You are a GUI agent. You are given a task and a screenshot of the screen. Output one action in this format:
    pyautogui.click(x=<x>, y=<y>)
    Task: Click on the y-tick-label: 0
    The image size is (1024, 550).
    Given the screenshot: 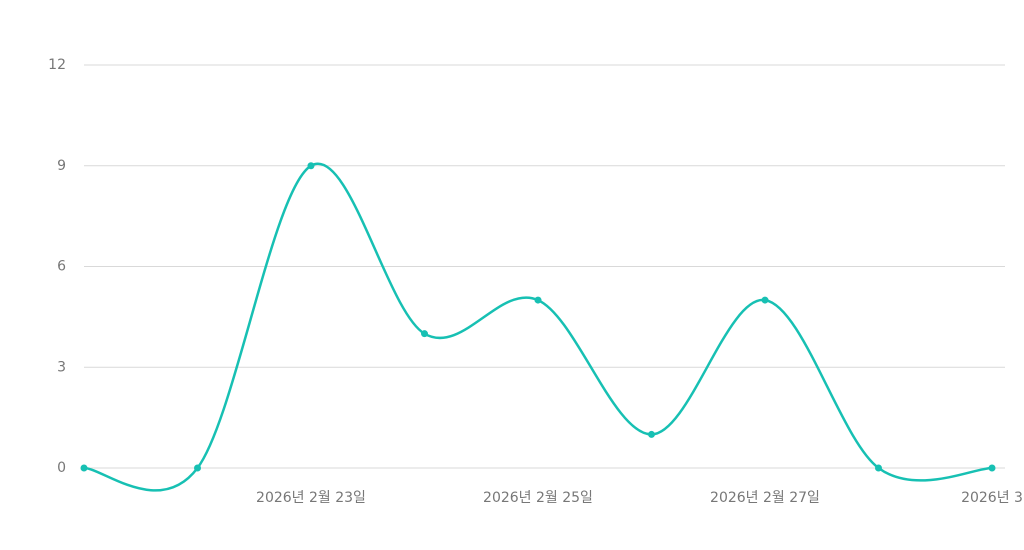 What is the action you would take?
    pyautogui.click(x=61, y=468)
    